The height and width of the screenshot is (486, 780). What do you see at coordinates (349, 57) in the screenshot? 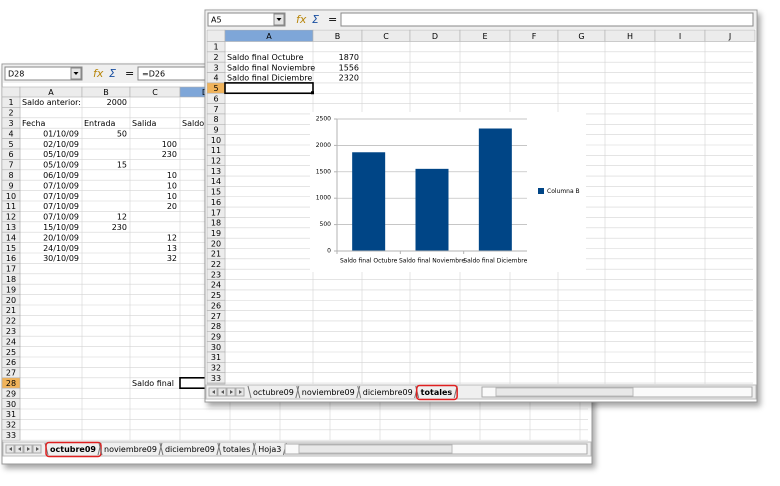
I see `cell-text: 1870` at bounding box center [349, 57].